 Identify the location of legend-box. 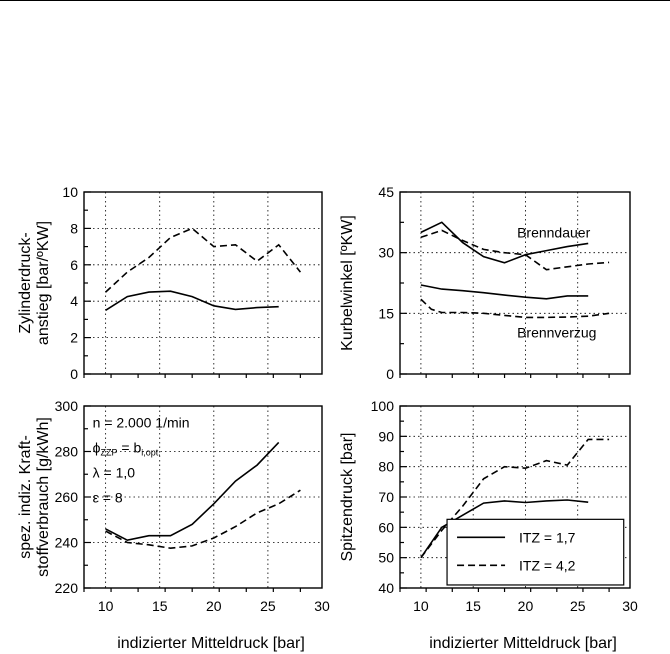
(535, 552).